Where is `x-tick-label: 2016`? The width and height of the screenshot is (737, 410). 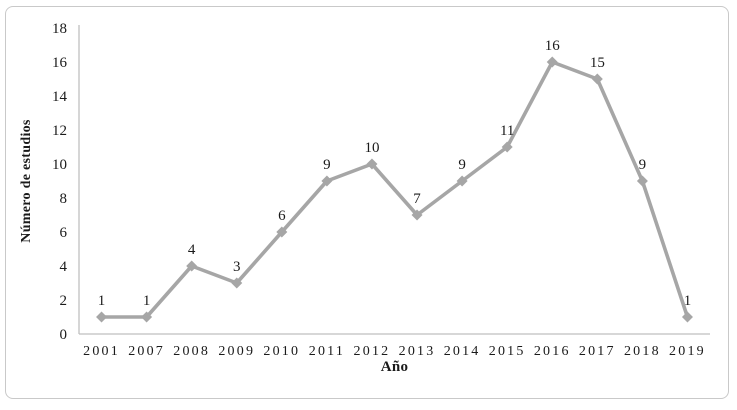 x-tick-label: 2016 is located at coordinates (552, 351).